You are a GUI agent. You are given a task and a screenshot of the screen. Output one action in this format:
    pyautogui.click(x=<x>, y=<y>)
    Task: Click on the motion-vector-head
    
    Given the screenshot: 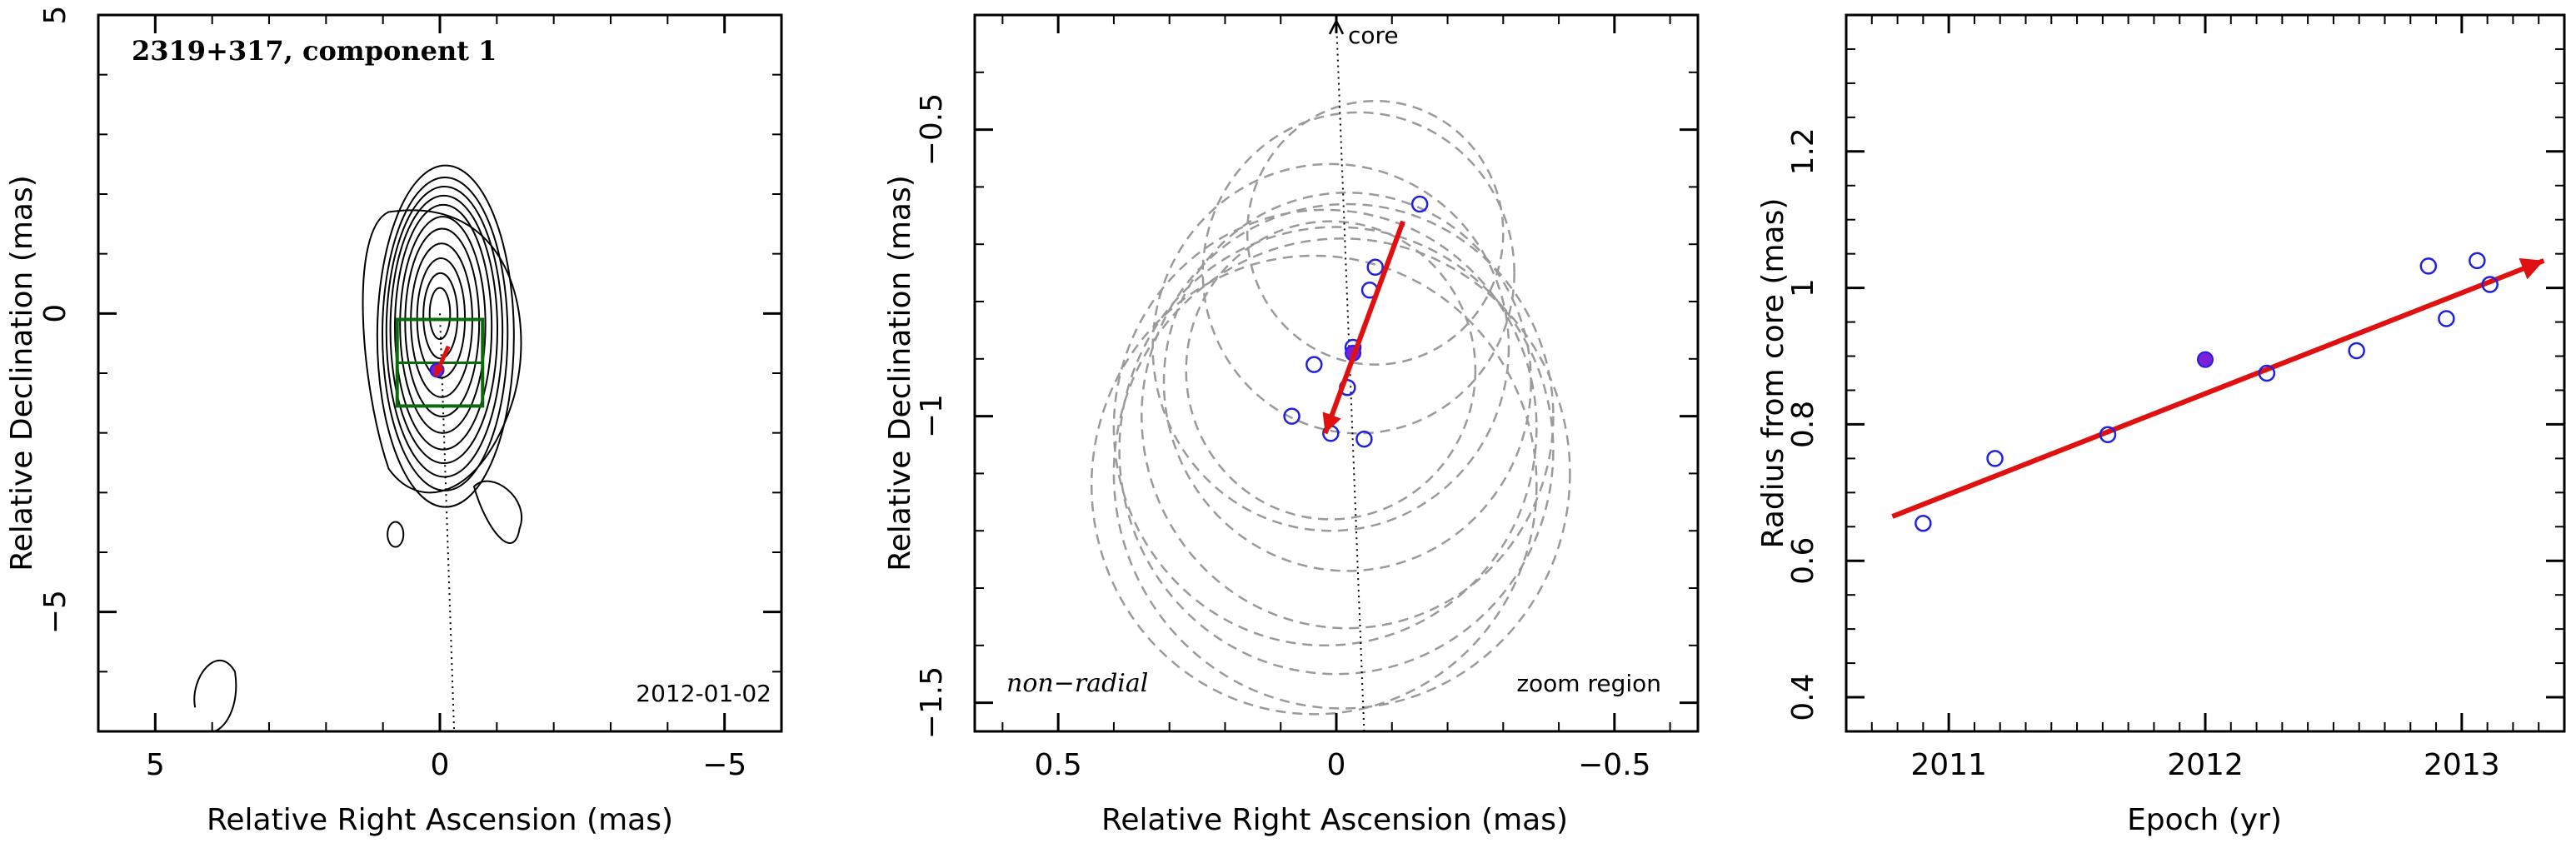 What is the action you would take?
    pyautogui.click(x=1331, y=423)
    